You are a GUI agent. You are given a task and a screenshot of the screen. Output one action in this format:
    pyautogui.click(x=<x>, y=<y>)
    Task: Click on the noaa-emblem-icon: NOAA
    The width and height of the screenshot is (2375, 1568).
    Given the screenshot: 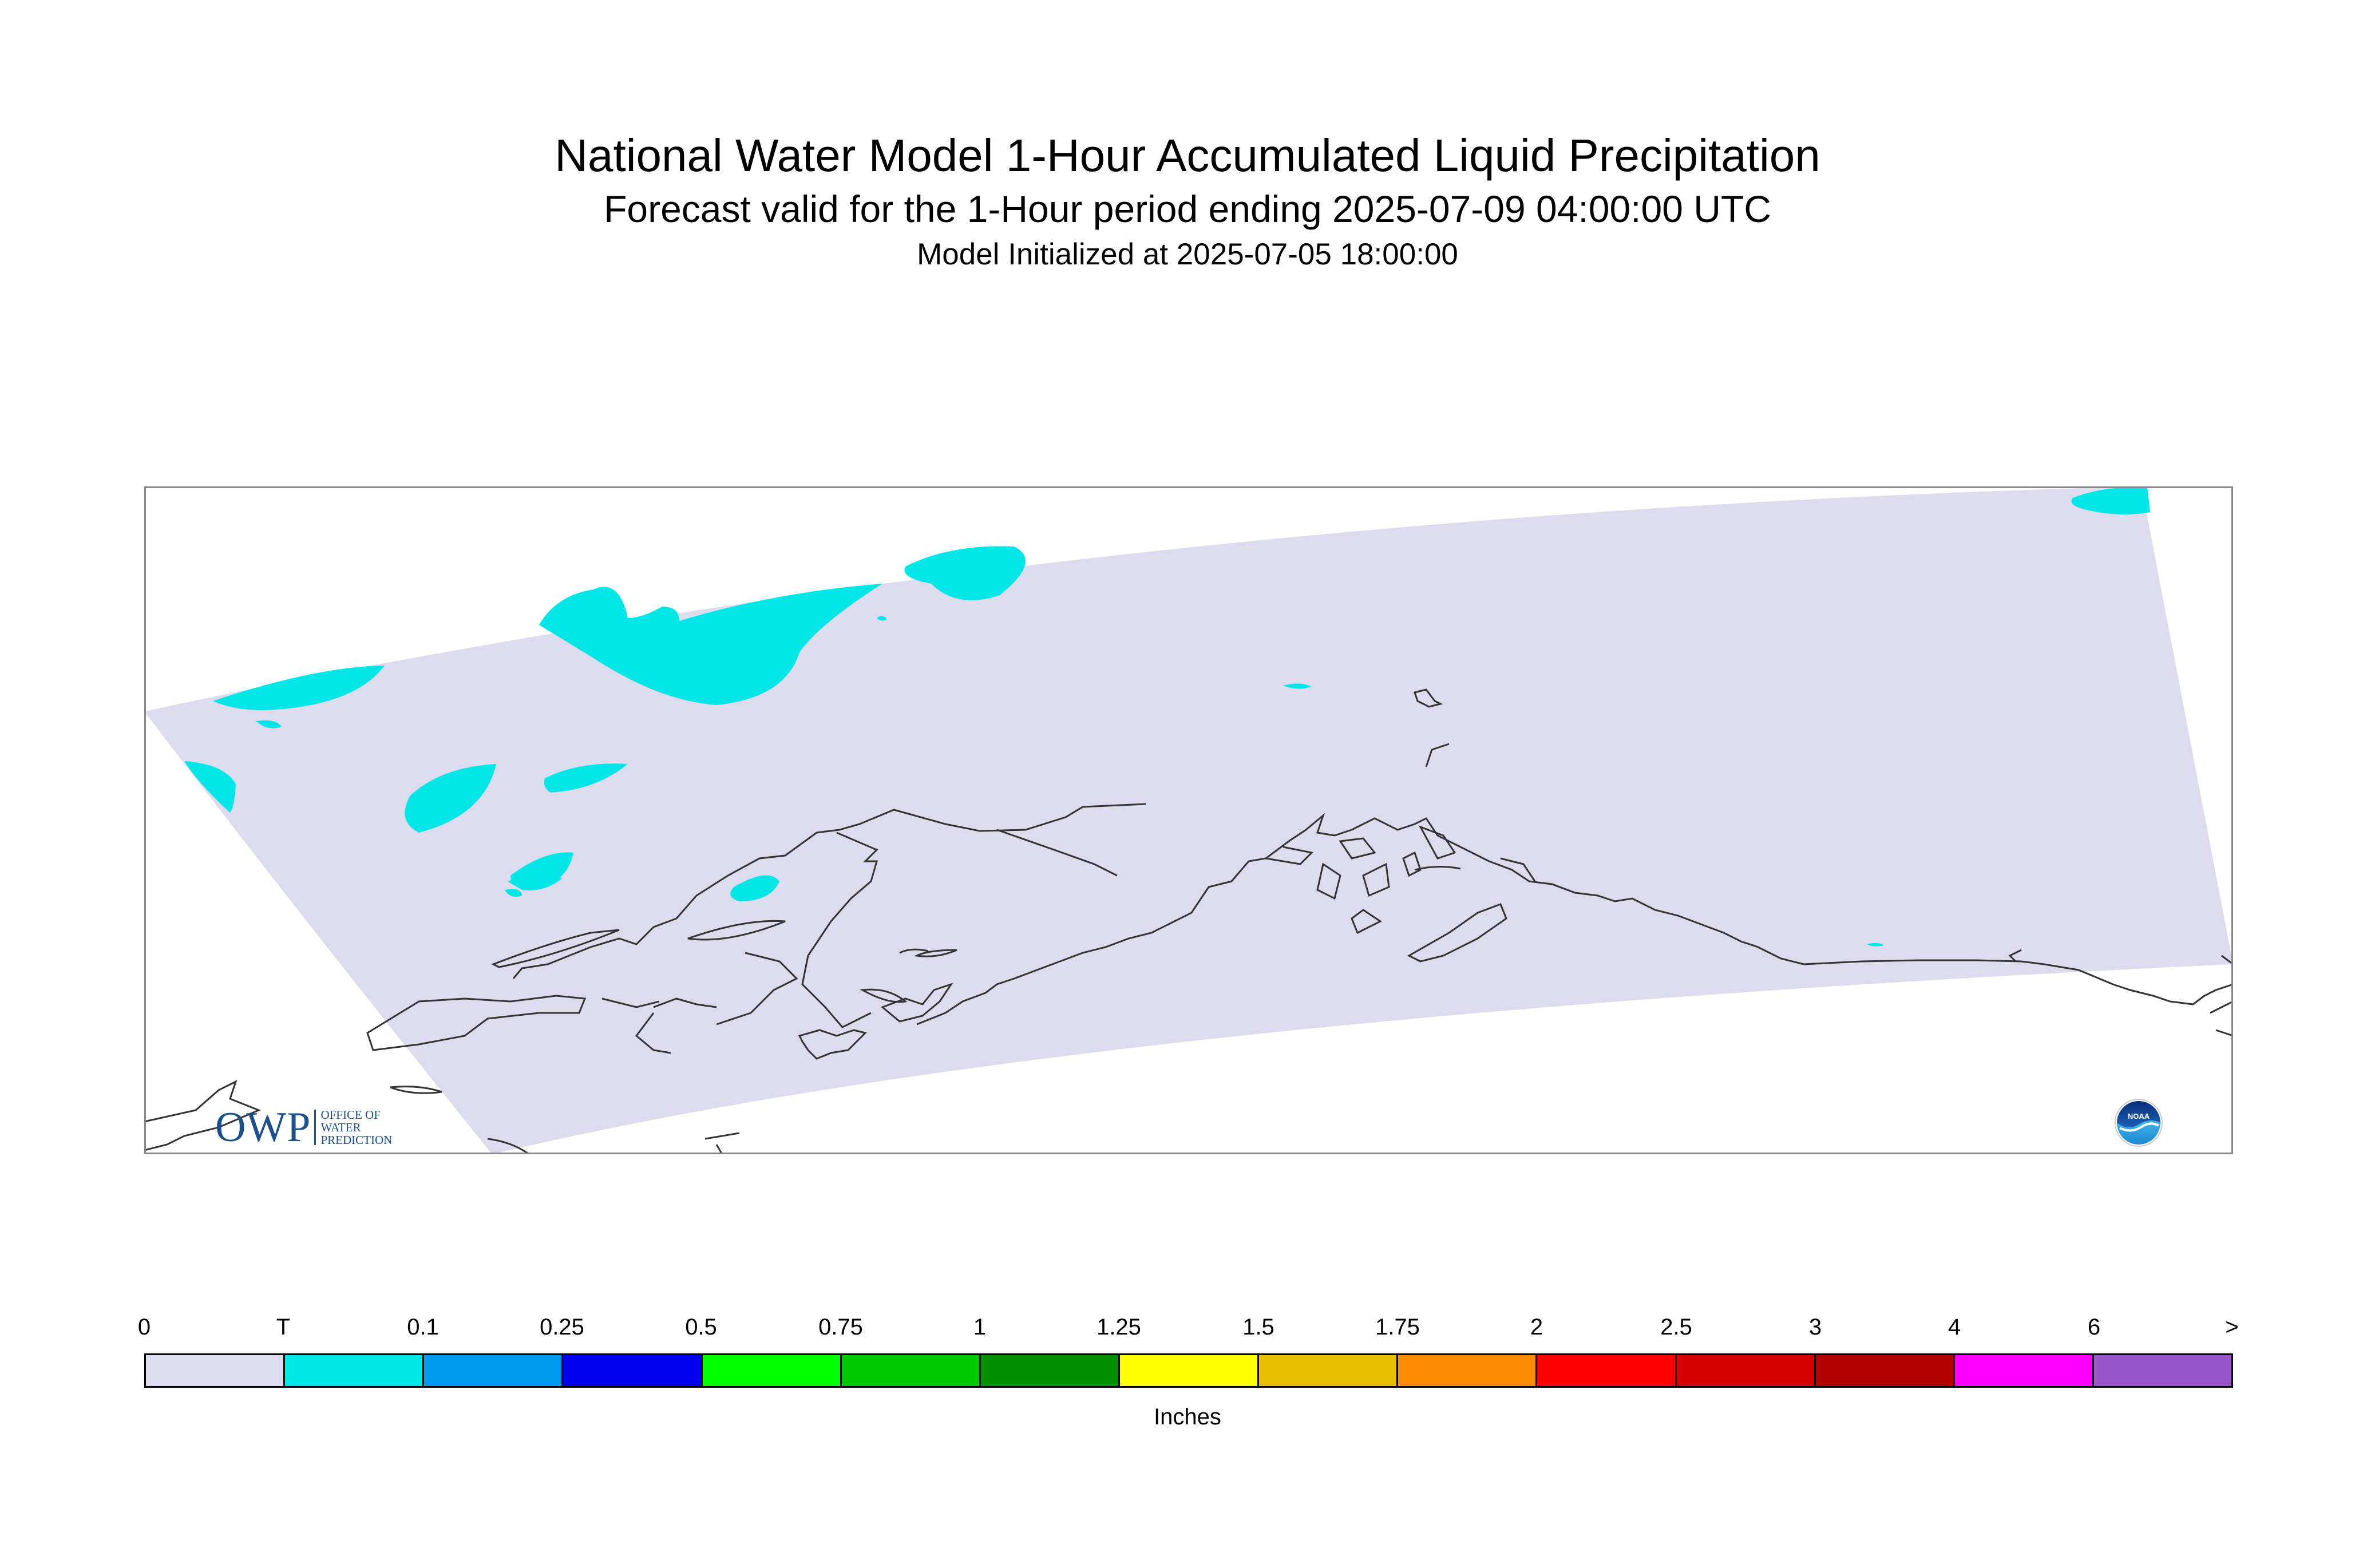 What is the action you would take?
    pyautogui.click(x=2139, y=1123)
    